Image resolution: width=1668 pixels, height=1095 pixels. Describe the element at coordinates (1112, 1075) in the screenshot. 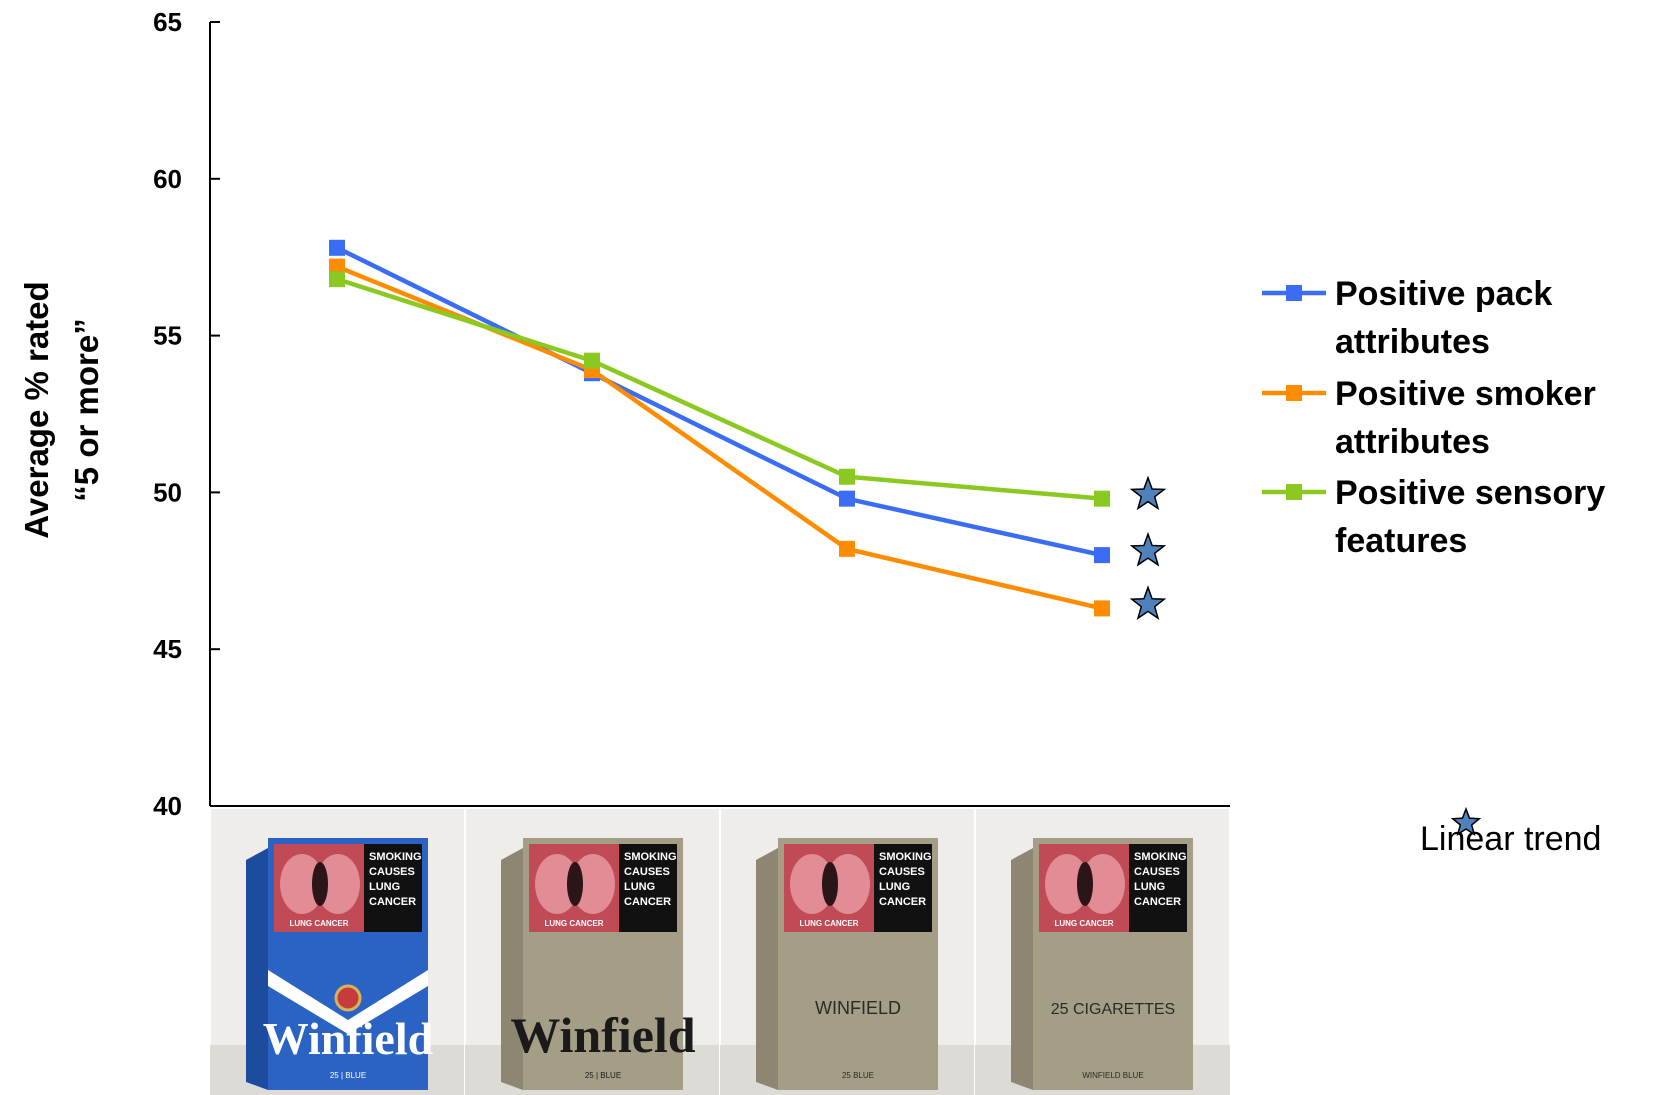

I see `pack-sub-text: WINFIELD BLUE` at that location.